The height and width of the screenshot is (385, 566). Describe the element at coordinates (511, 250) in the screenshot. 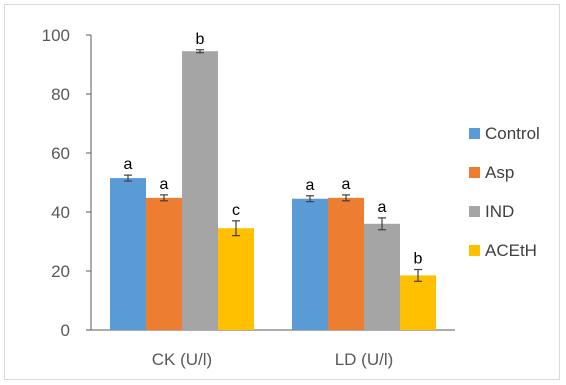

I see `legend-label: ACEtH` at that location.